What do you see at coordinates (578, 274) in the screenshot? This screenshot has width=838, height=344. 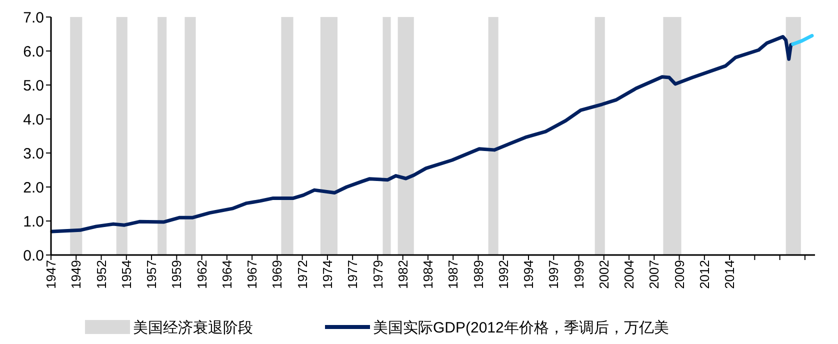 I see `x-tick-label: 1999` at bounding box center [578, 274].